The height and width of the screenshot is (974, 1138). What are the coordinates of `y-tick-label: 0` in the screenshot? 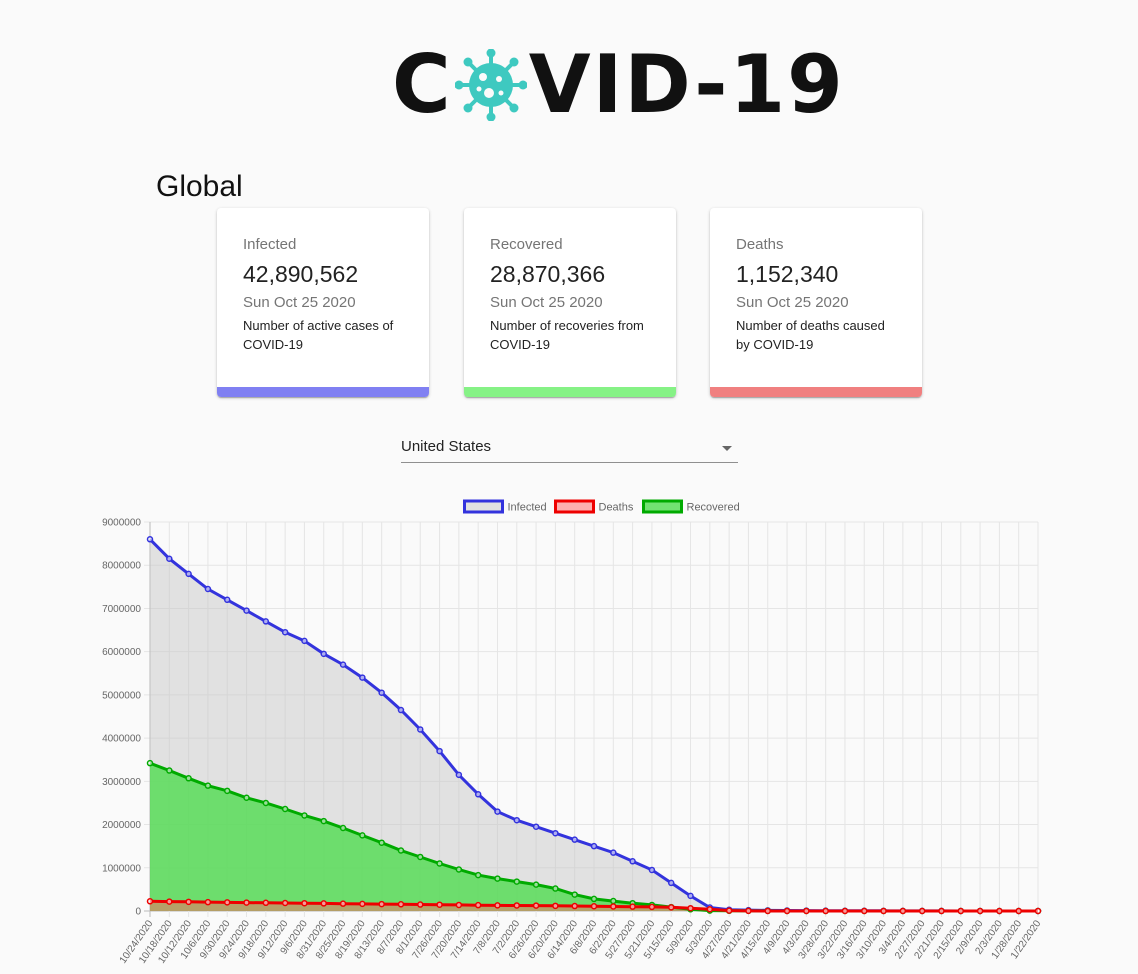 It's located at (138, 912).